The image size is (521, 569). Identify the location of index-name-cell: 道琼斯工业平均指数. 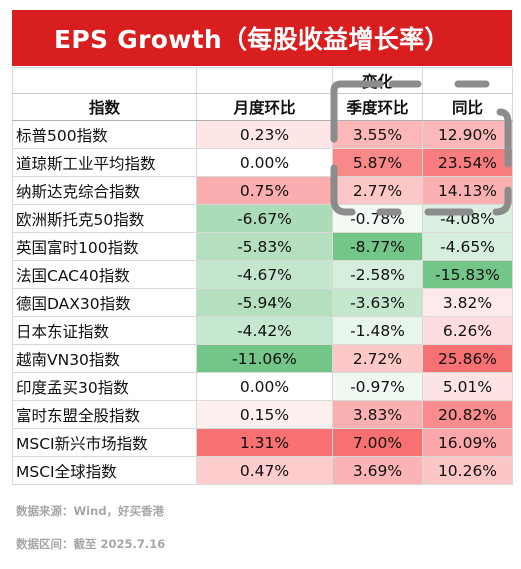
(104, 162).